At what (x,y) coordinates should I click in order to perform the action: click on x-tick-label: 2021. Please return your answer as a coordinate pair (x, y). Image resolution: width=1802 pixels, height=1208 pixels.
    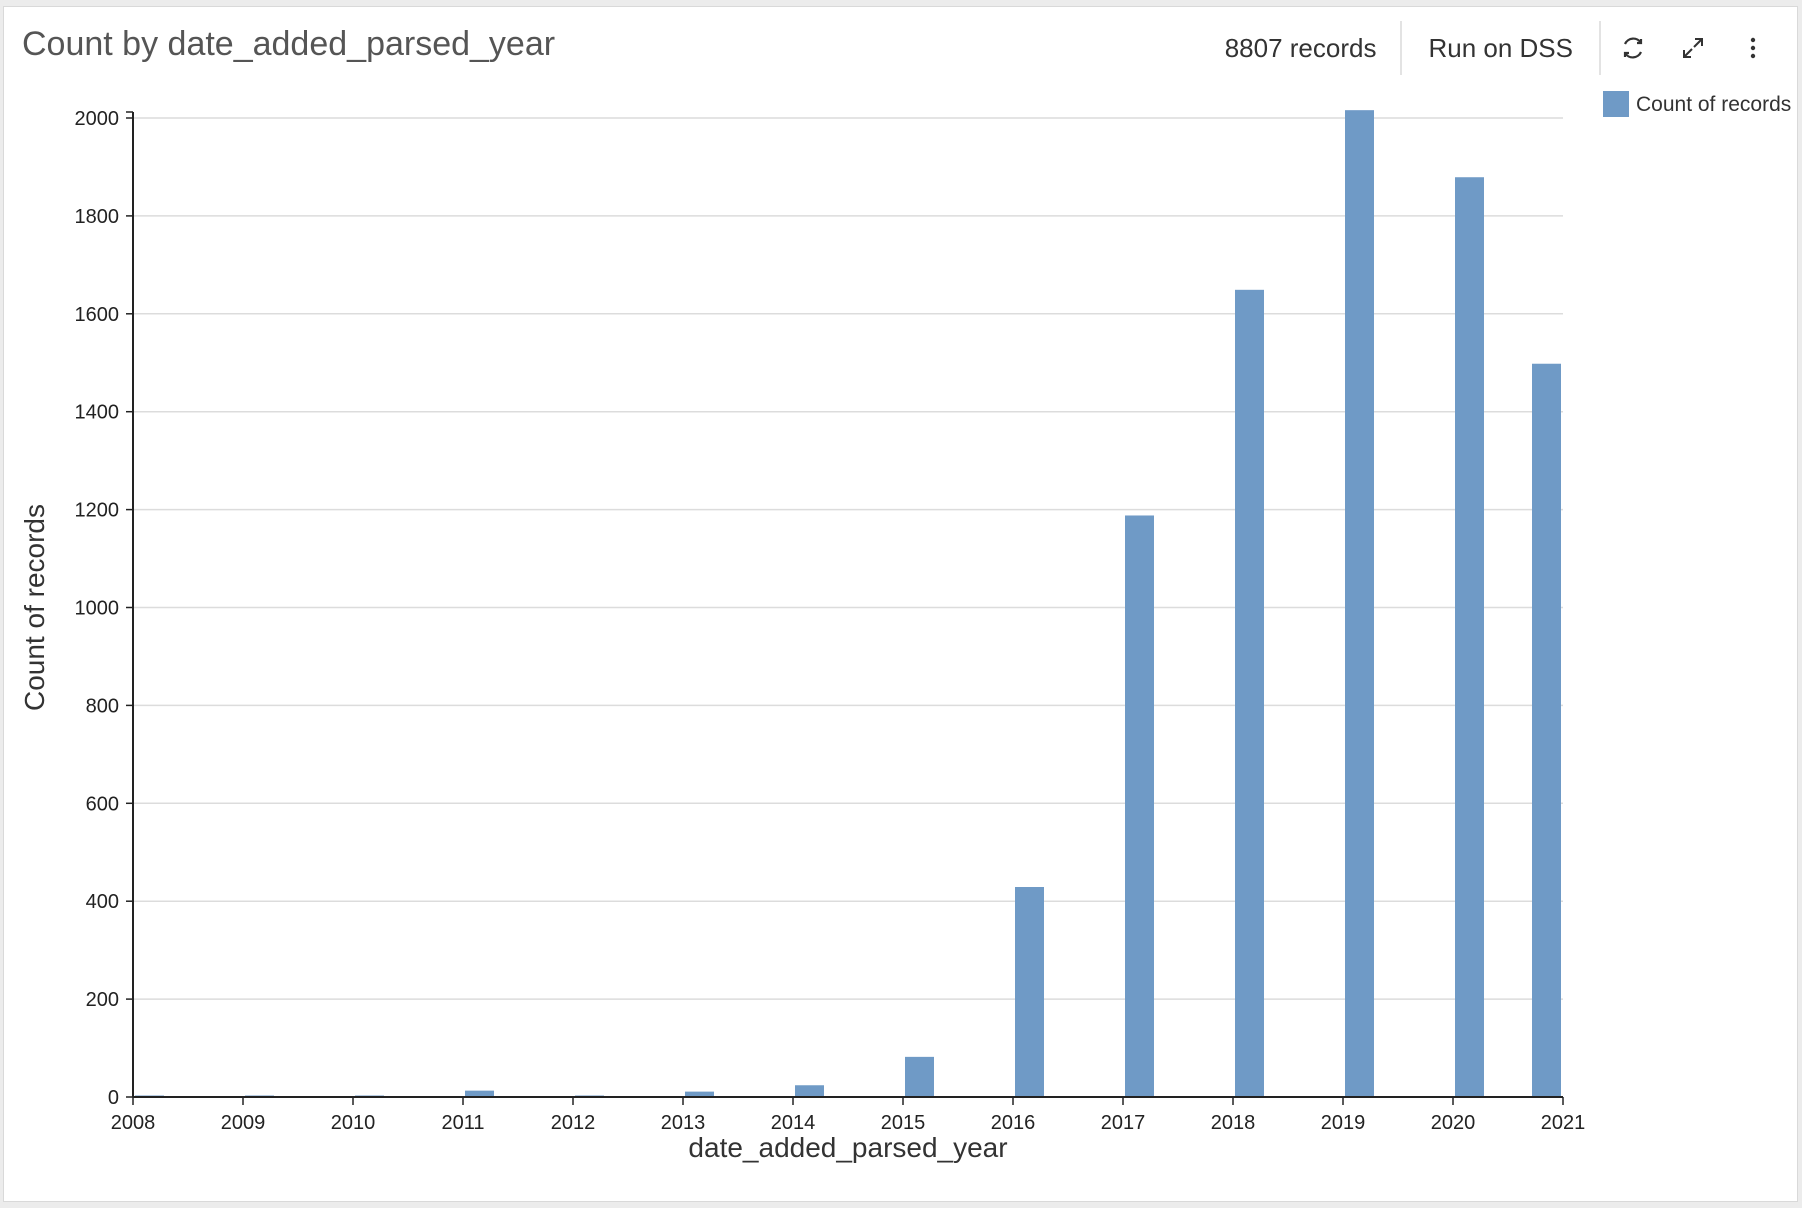
    Looking at the image, I should click on (1563, 1123).